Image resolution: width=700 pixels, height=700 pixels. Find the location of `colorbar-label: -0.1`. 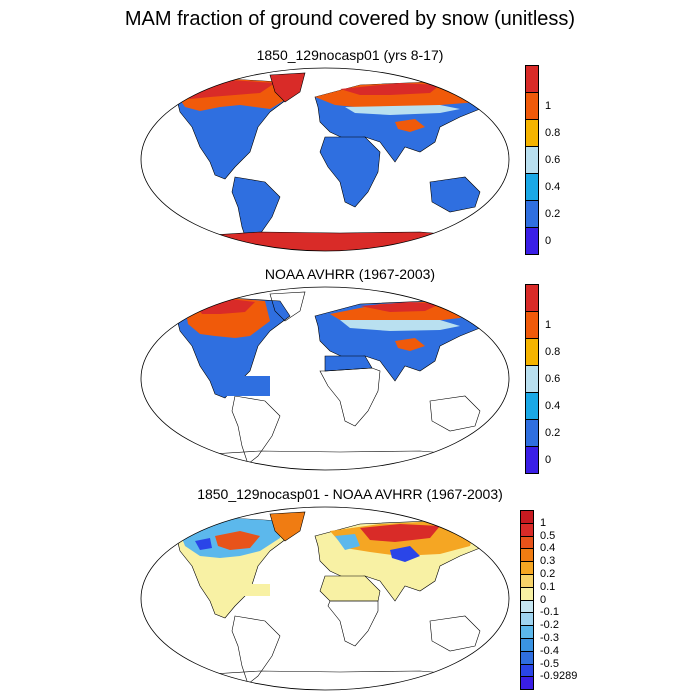

colorbar-label: -0.1 is located at coordinates (549, 612).